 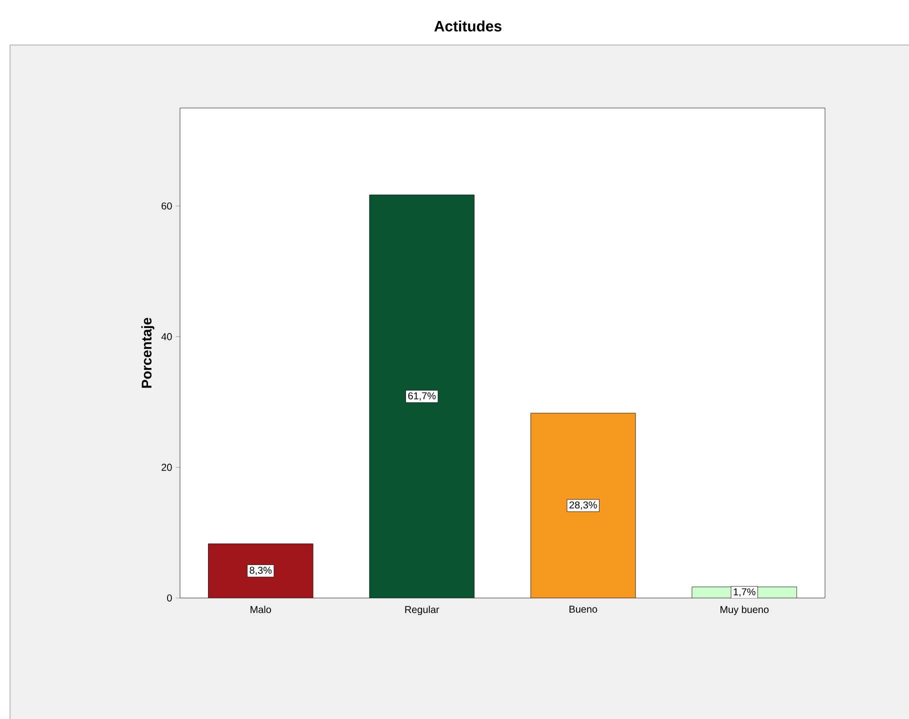 What do you see at coordinates (422, 611) in the screenshot?
I see `x-tick-label: Regular` at bounding box center [422, 611].